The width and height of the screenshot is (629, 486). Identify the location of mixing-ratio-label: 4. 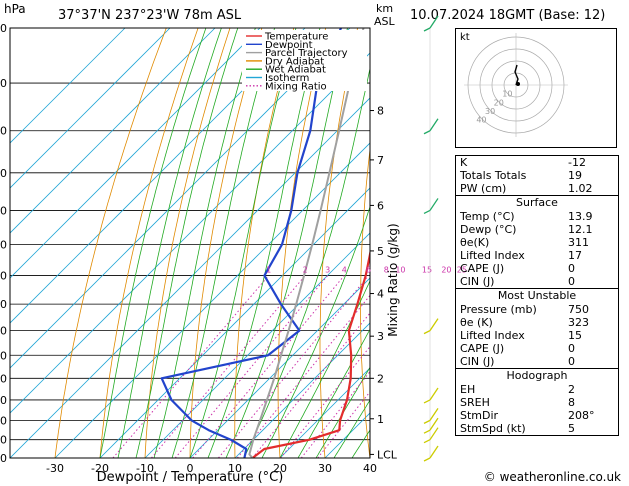
(344, 270).